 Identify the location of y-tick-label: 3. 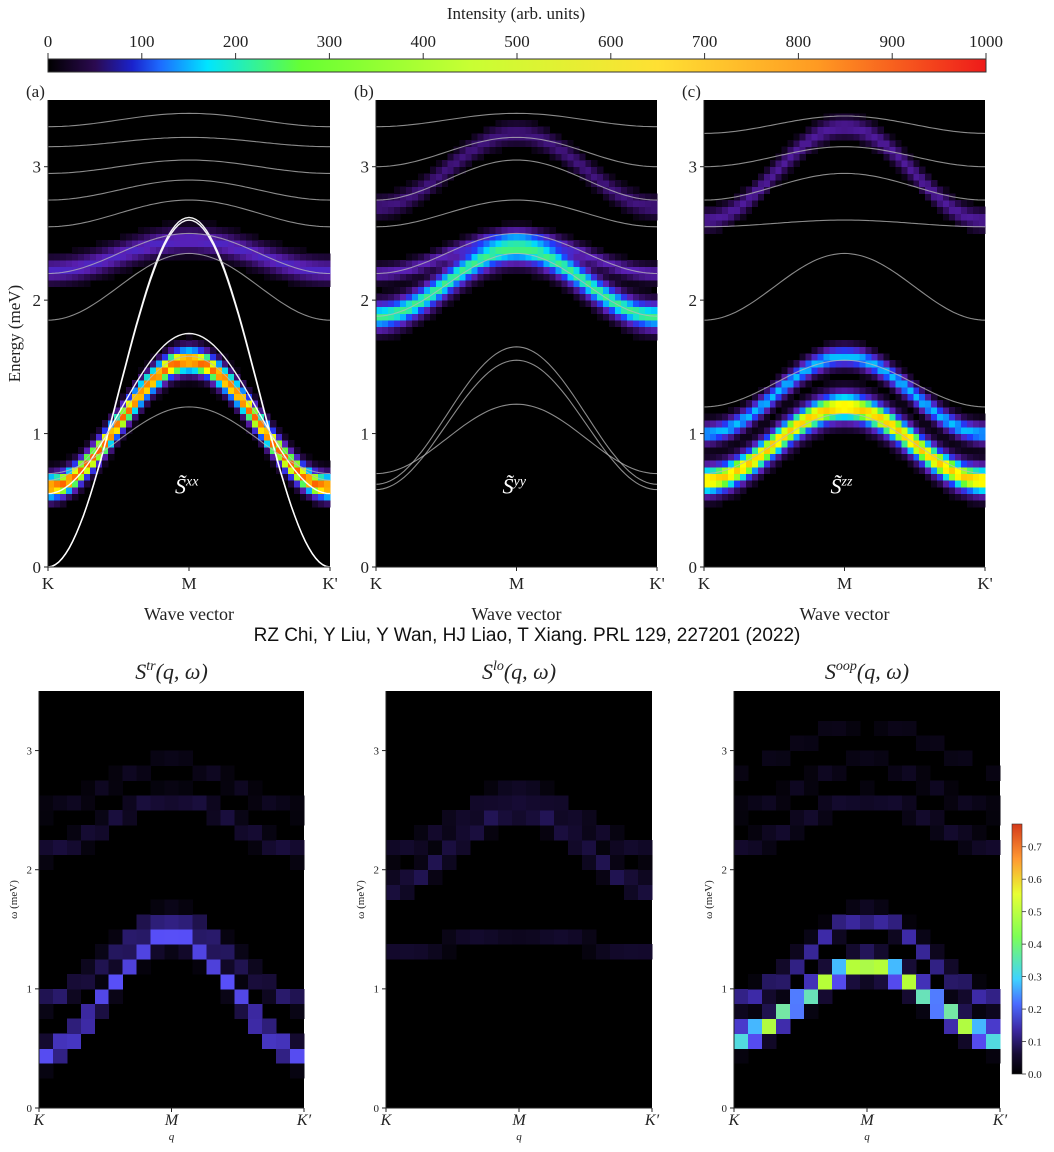
(365, 167).